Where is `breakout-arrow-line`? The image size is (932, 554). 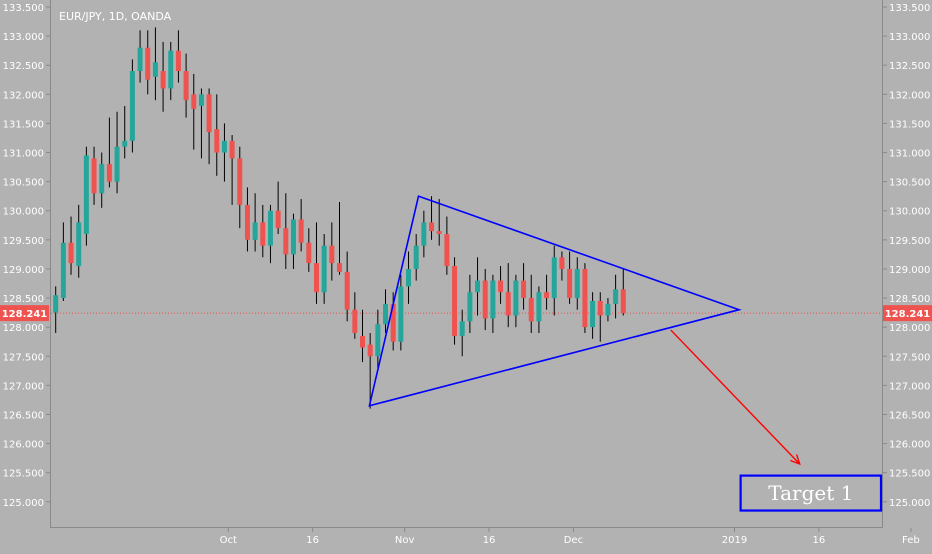 breakout-arrow-line is located at coordinates (735, 397).